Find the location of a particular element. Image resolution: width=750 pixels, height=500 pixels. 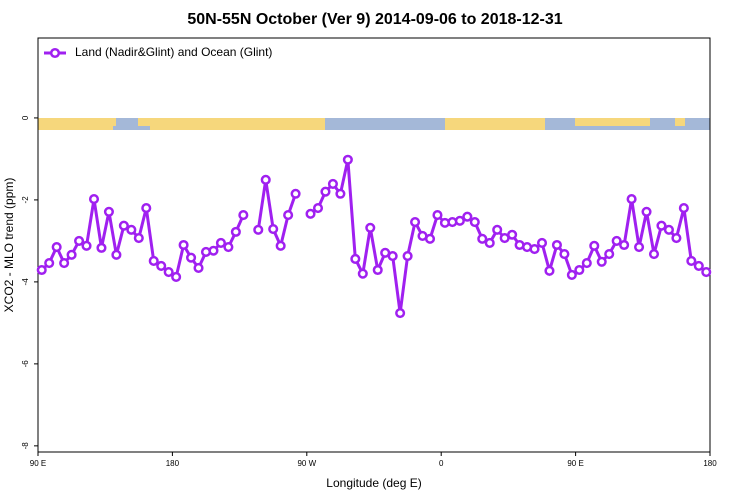

y-tick-label: -2 is located at coordinates (25, 200).